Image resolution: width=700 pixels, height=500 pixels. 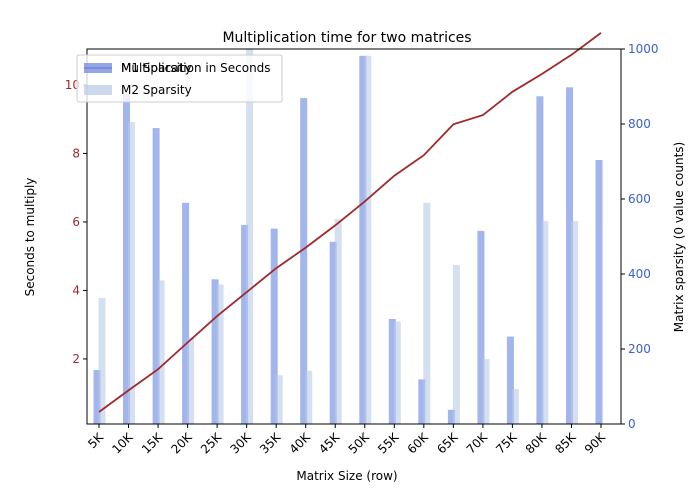 I want to click on left-axis: 2 4 6 8 10, so click(x=76, y=222).